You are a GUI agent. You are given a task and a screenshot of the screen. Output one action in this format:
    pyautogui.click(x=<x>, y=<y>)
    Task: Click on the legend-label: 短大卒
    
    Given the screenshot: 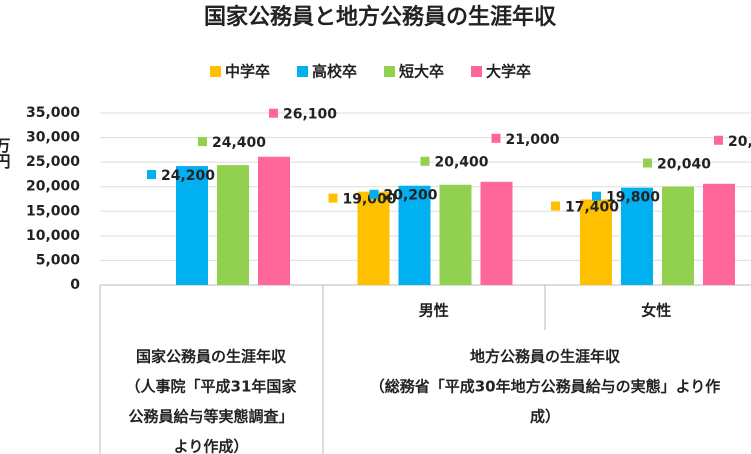 What is the action you would take?
    pyautogui.click(x=421, y=72)
    